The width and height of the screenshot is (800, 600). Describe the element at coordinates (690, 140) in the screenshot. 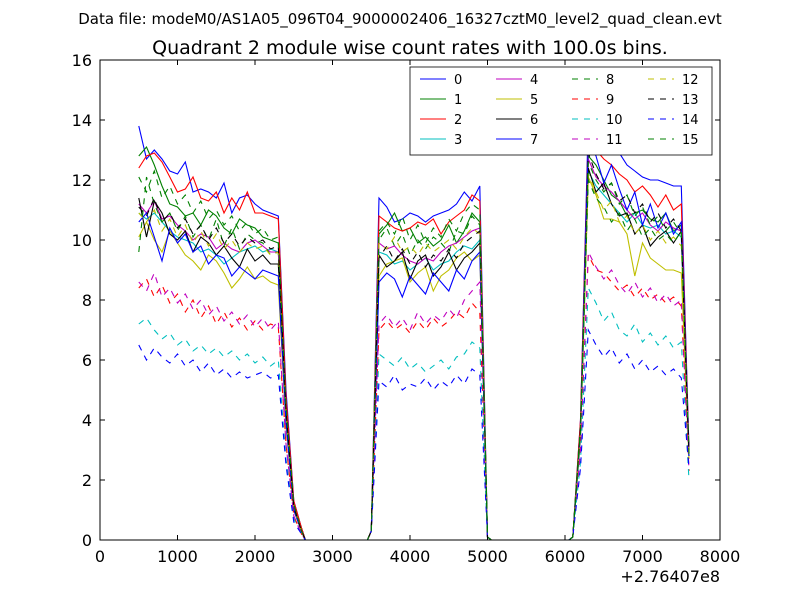

I see `legend-label-15: 15` at that location.